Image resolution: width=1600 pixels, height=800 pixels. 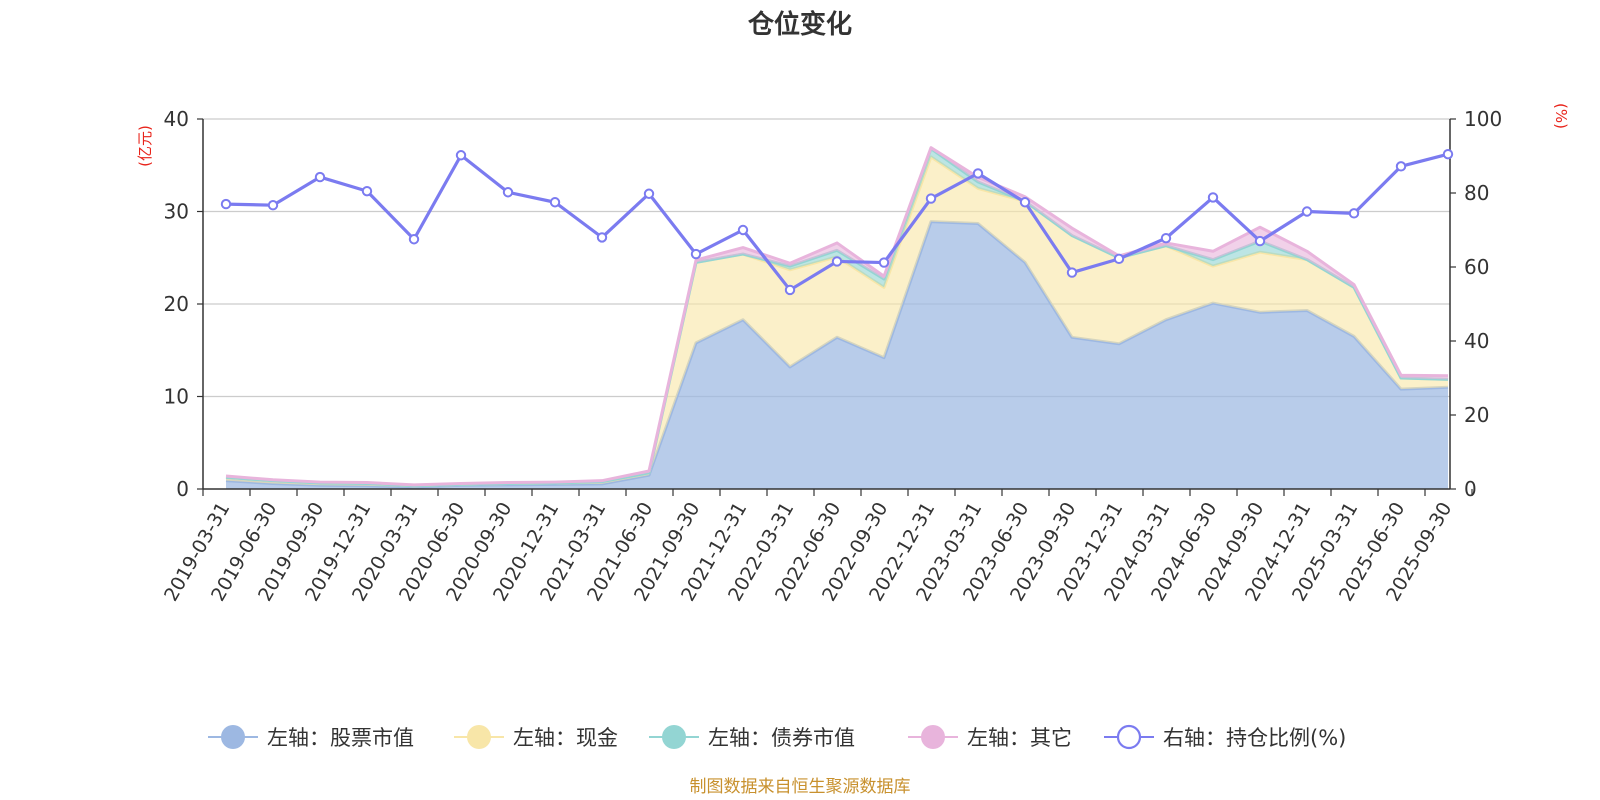 I want to click on left-tick-label: 40, so click(x=176, y=119).